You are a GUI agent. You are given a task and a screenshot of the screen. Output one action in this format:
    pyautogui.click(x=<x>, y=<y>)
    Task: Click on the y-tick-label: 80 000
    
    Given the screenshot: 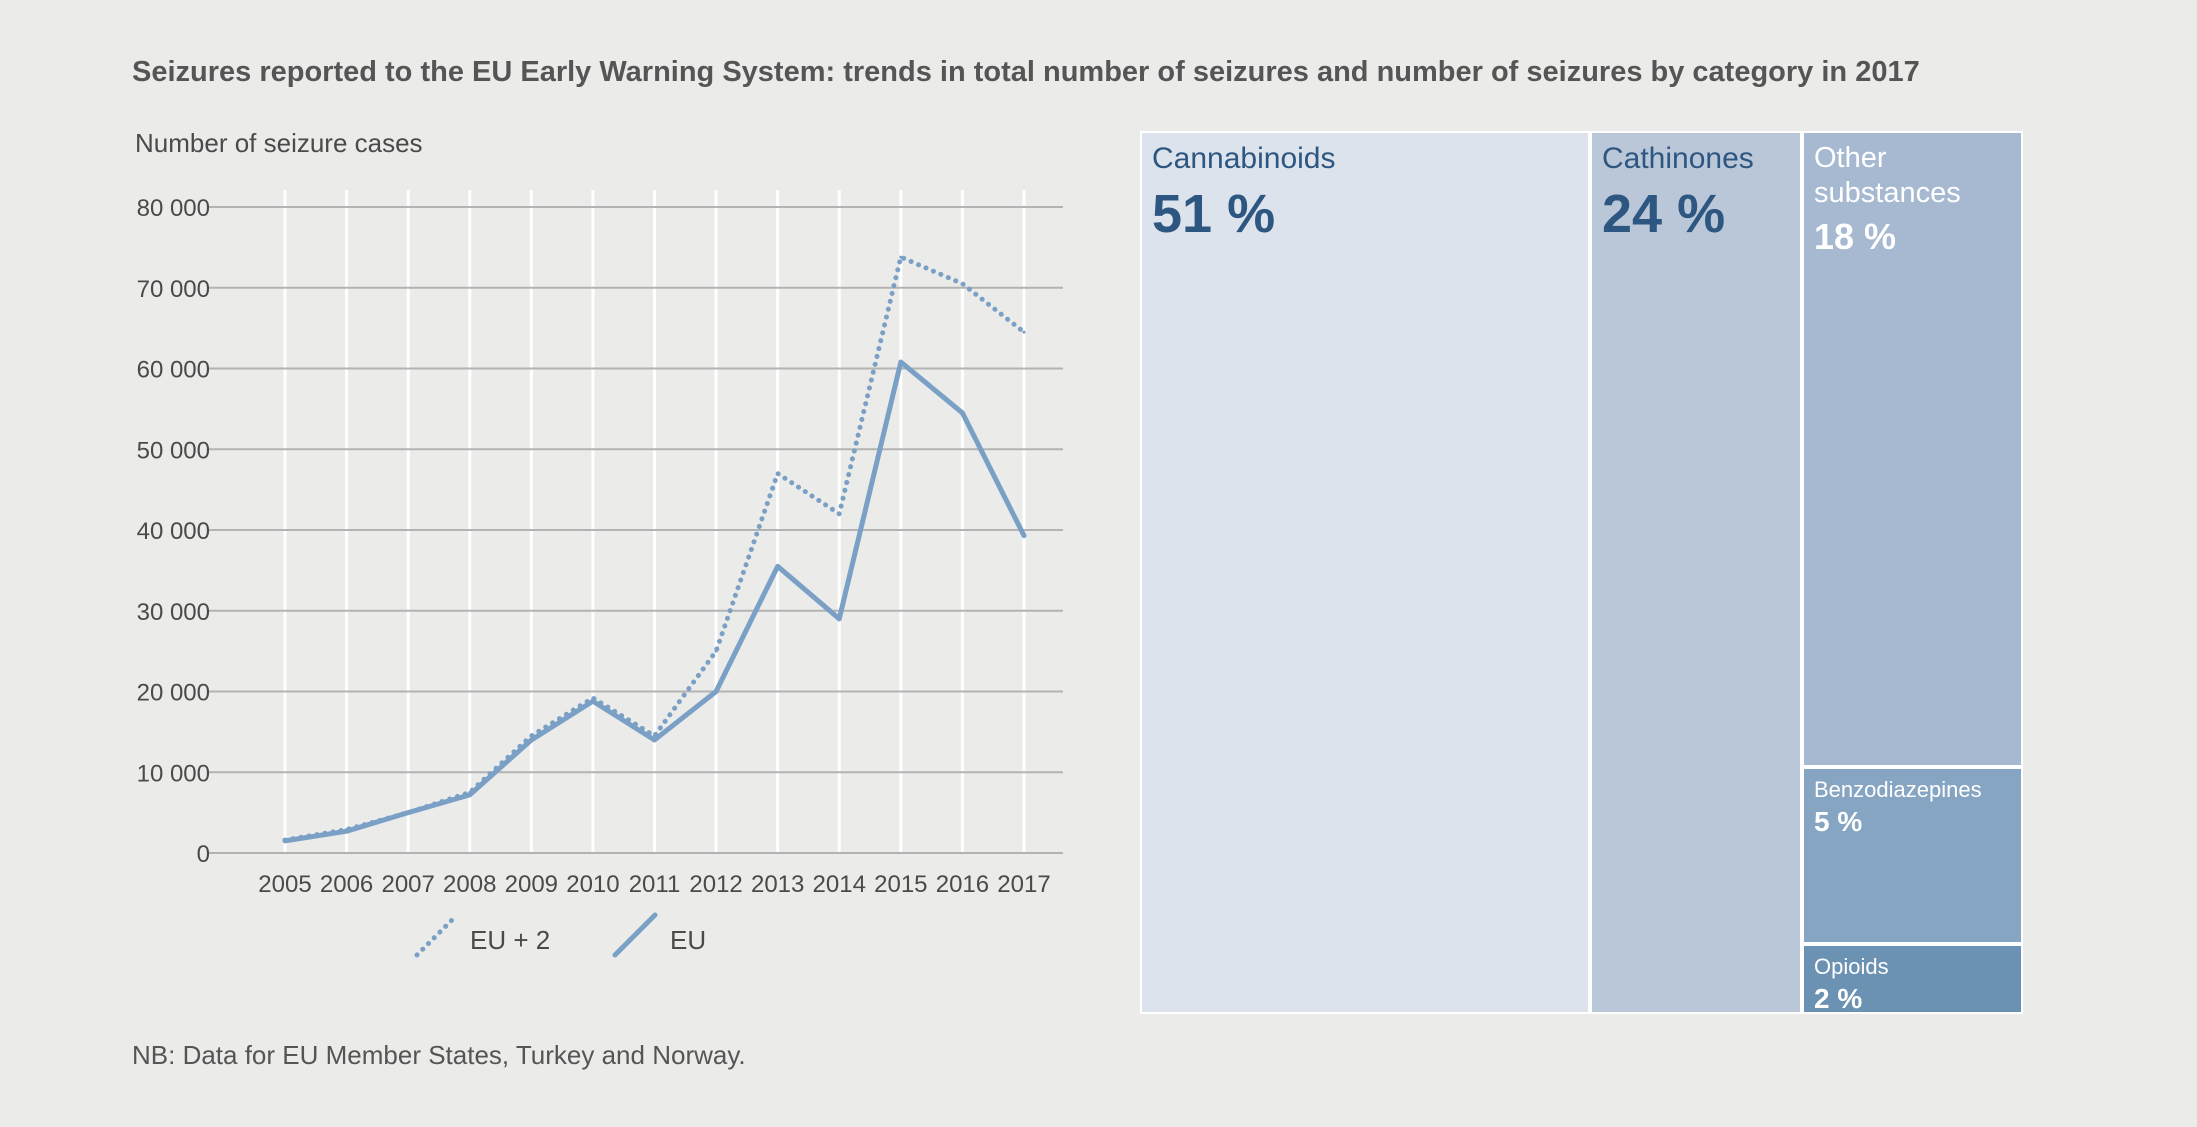 What is the action you would take?
    pyautogui.click(x=173, y=208)
    